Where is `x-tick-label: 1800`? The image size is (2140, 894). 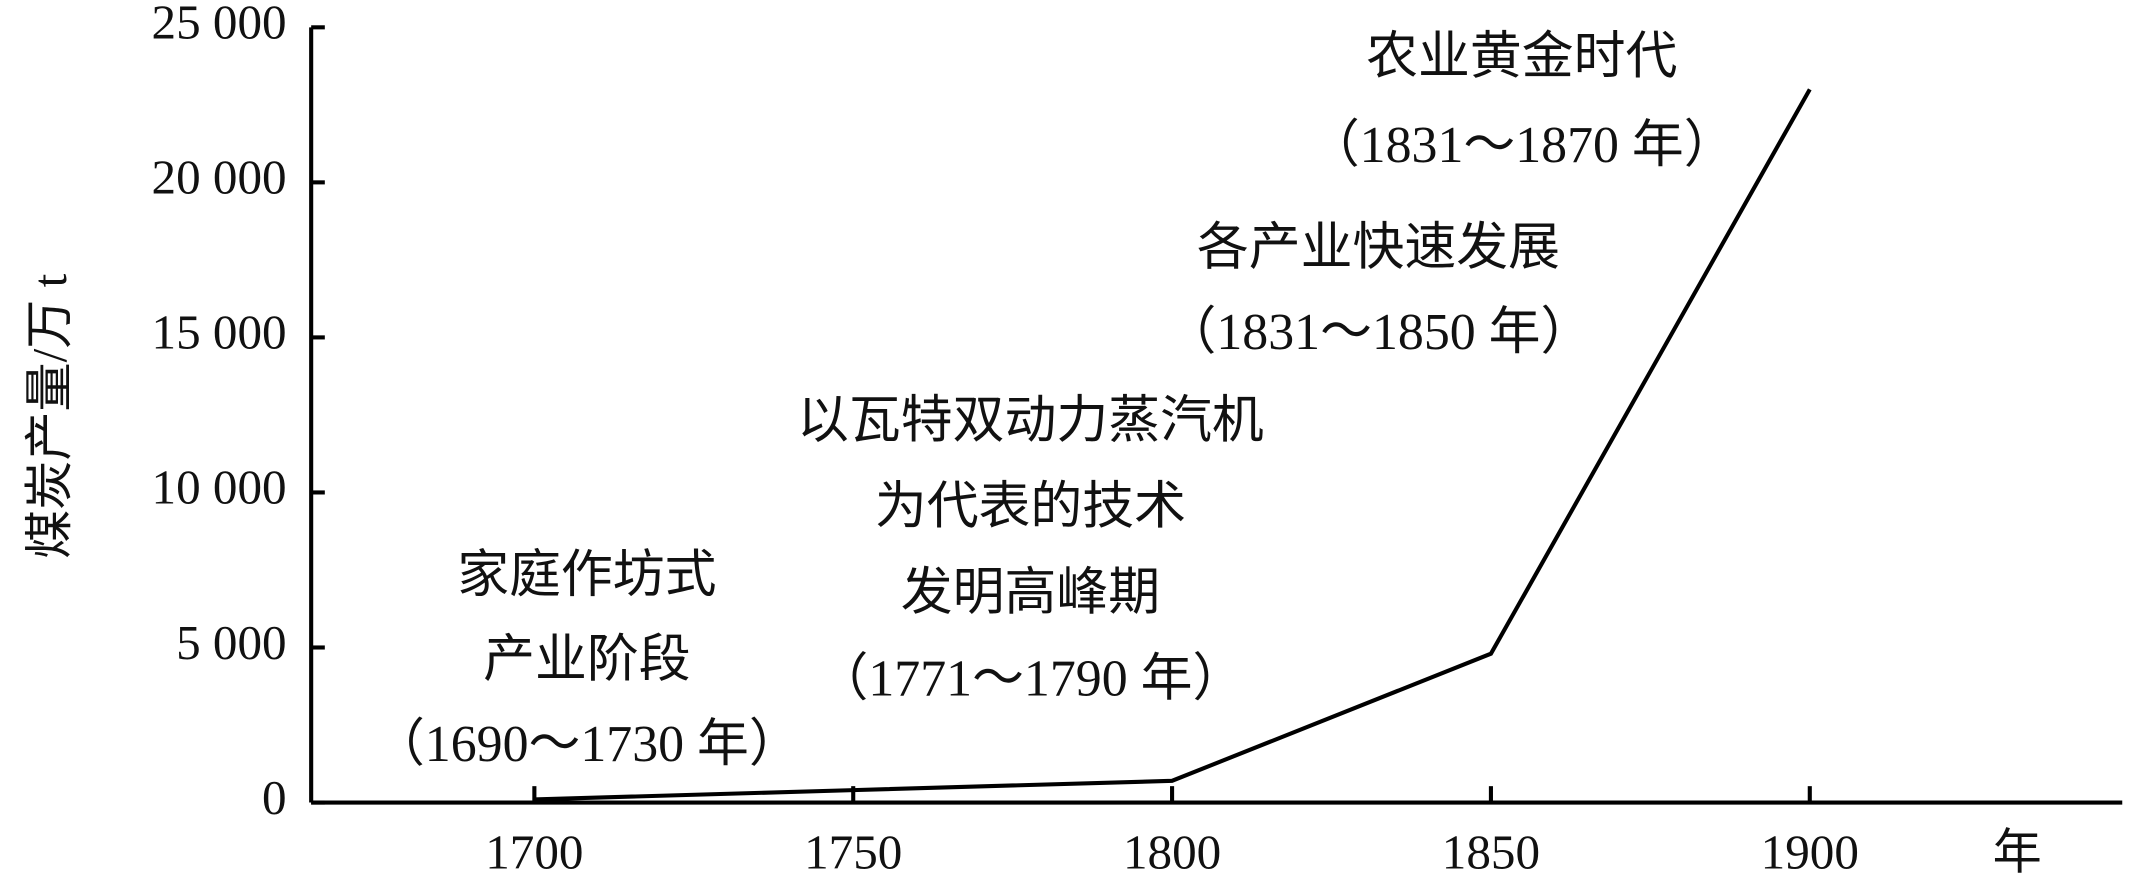
x-tick-label: 1800 is located at coordinates (1172, 851).